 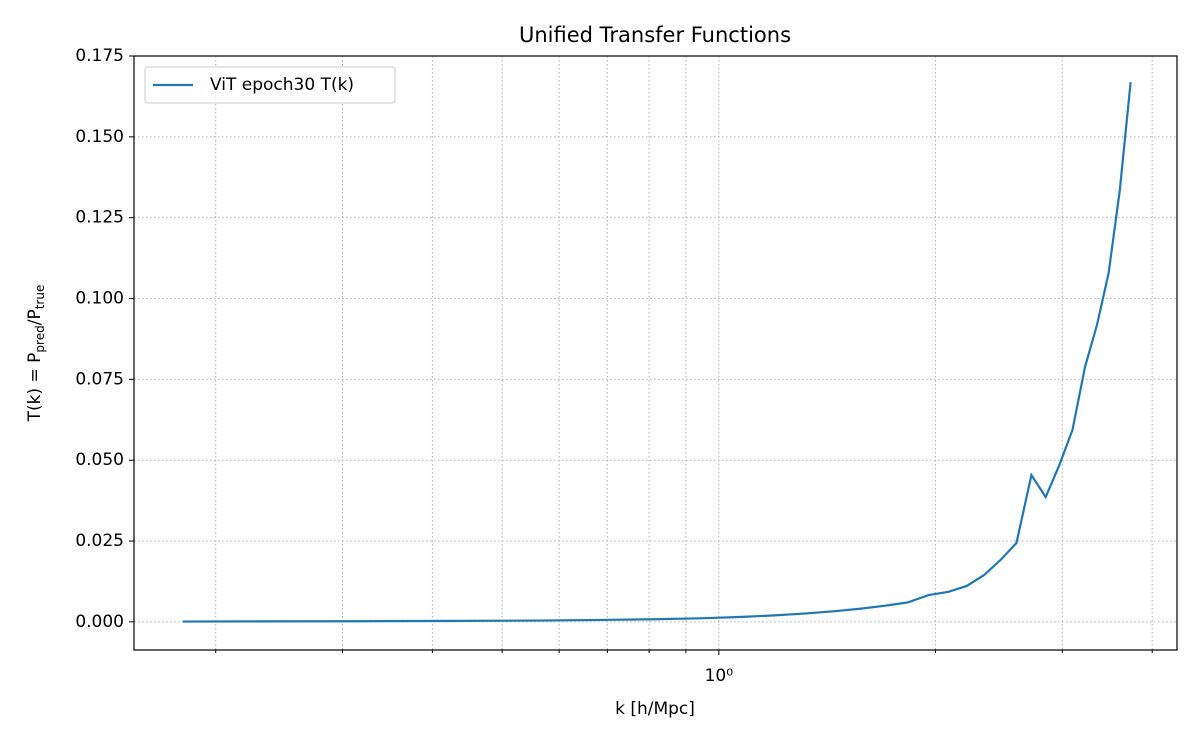 I want to click on y-tick-label: 0.125, so click(x=99, y=218).